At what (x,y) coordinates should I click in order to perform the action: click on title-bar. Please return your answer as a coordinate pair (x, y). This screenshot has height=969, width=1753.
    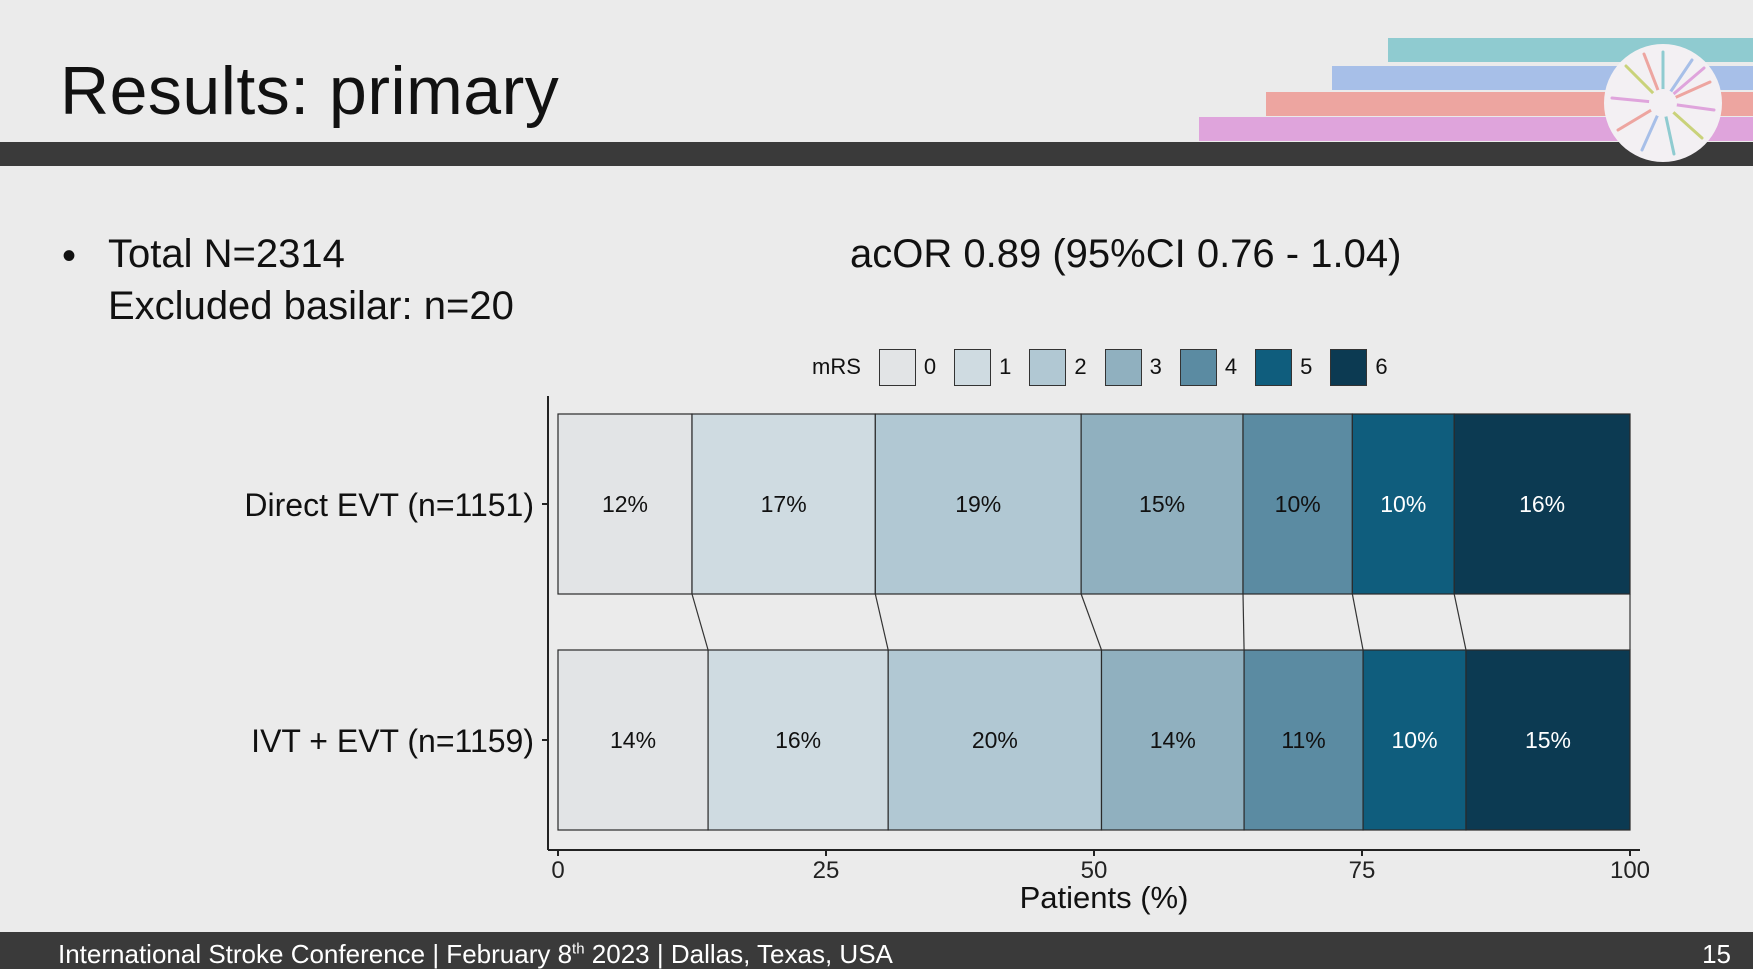
    Looking at the image, I should click on (876, 154).